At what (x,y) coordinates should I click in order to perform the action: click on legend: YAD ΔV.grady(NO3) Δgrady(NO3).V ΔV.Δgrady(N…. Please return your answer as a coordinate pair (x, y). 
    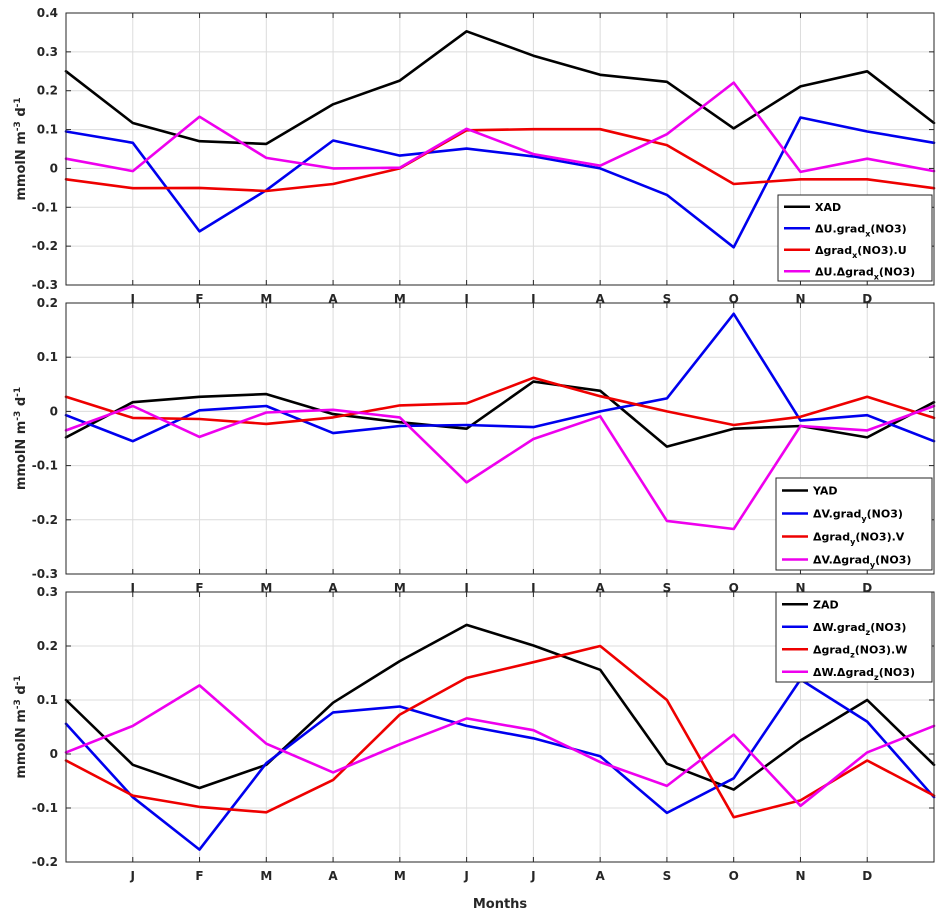
    Looking at the image, I should click on (854, 524).